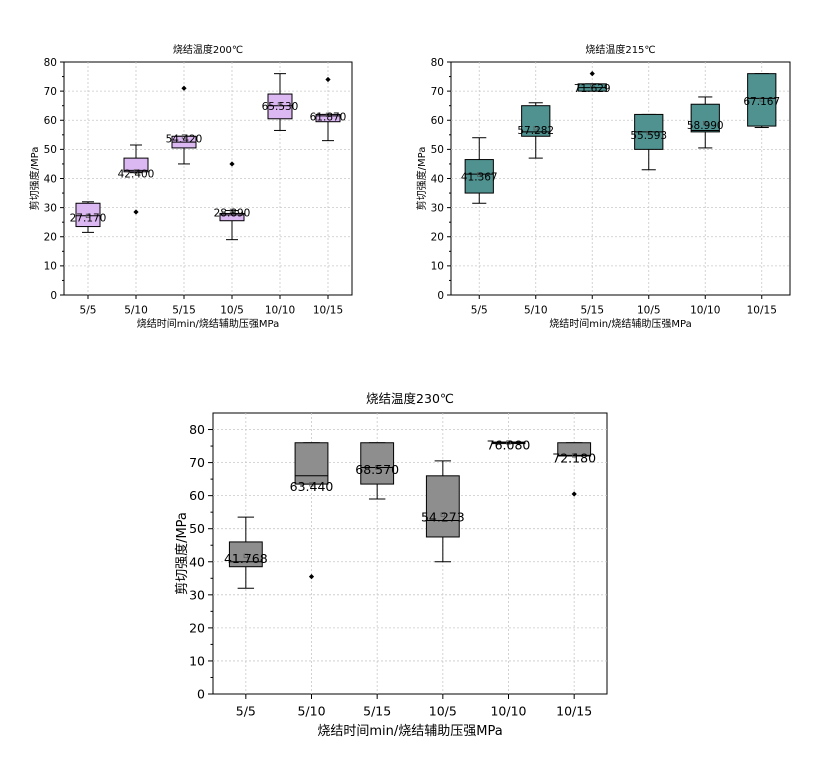  What do you see at coordinates (312, 511) in the screenshot?
I see `box-group: 63.440` at bounding box center [312, 511].